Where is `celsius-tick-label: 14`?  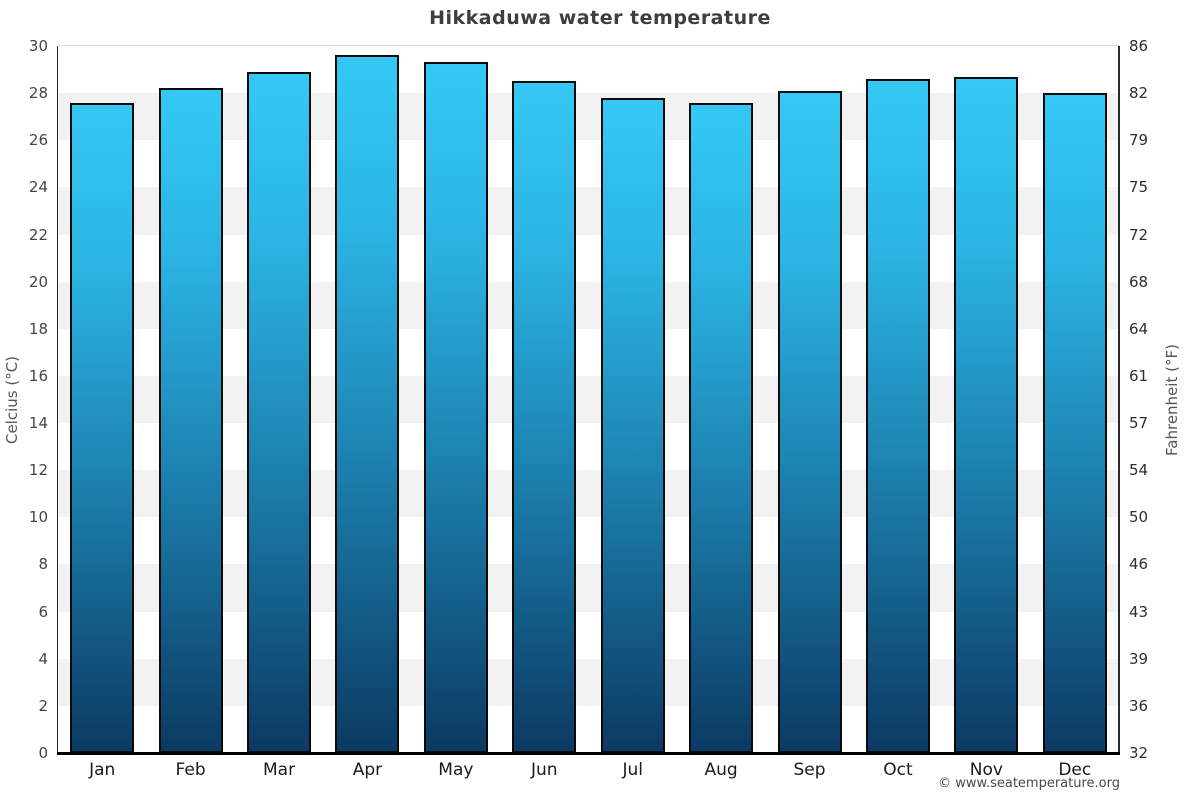 celsius-tick-label: 14 is located at coordinates (38, 423).